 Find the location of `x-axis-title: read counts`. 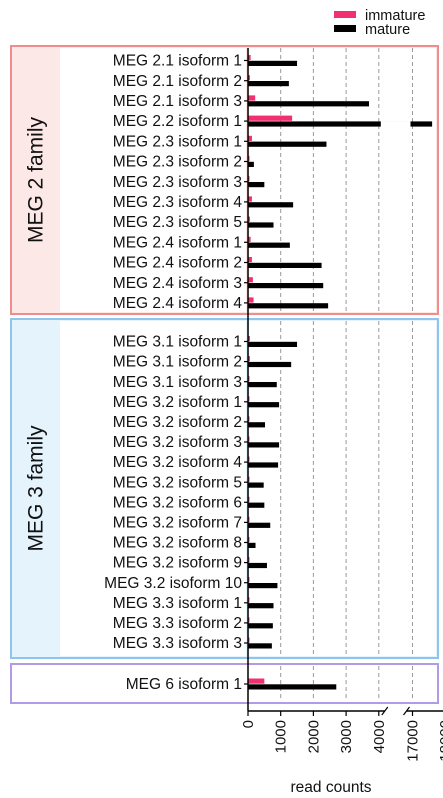

x-axis-title: read counts is located at coordinates (331, 787).